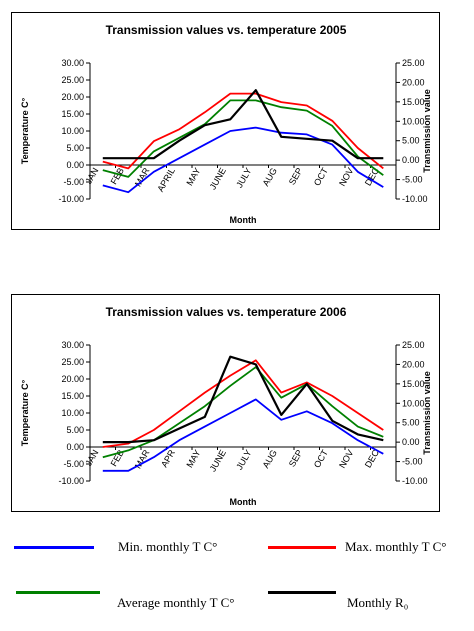 The width and height of the screenshot is (474, 631). I want to click on legend-label-max: Max. monthly T C°, so click(396, 546).